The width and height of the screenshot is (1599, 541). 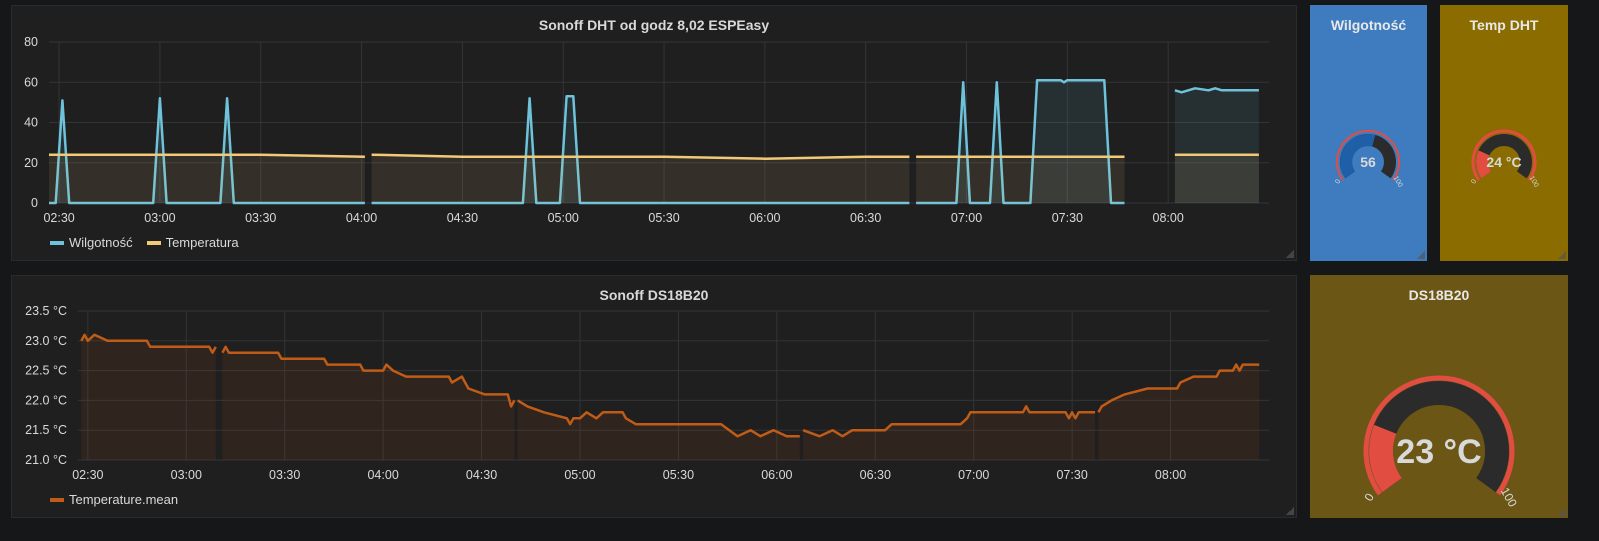 I want to click on temp-gauge-panel: Temp DHT 24 °C 0 100, so click(x=1504, y=133).